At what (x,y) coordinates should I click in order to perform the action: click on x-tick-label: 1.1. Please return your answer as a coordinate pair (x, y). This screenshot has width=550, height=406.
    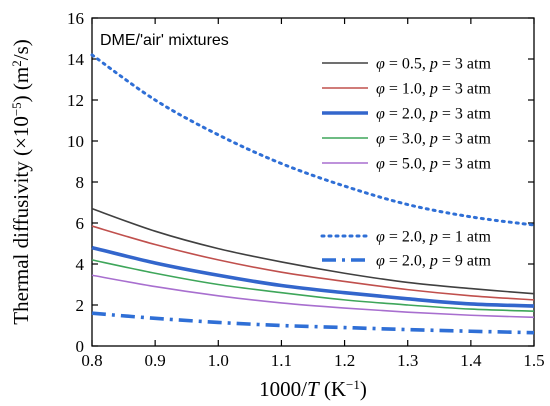
    Looking at the image, I should click on (281, 360).